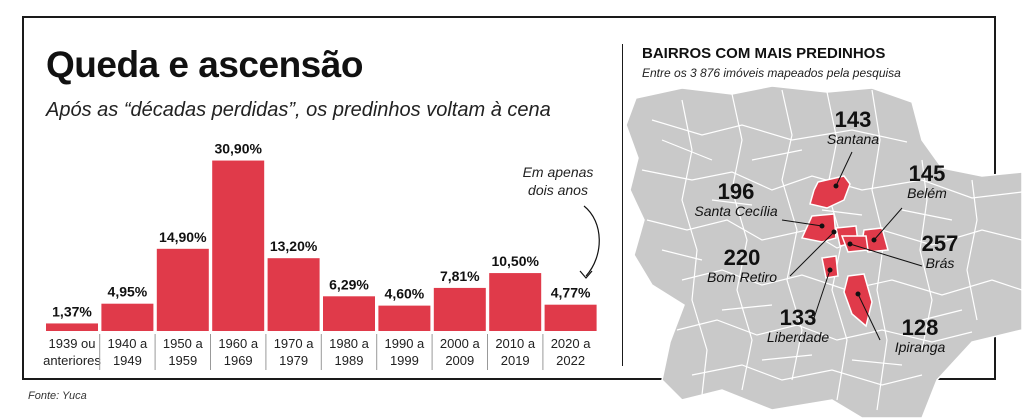 This screenshot has width=1024, height=418. What do you see at coordinates (570, 360) in the screenshot?
I see `tick-label-9-1: 2022` at bounding box center [570, 360].